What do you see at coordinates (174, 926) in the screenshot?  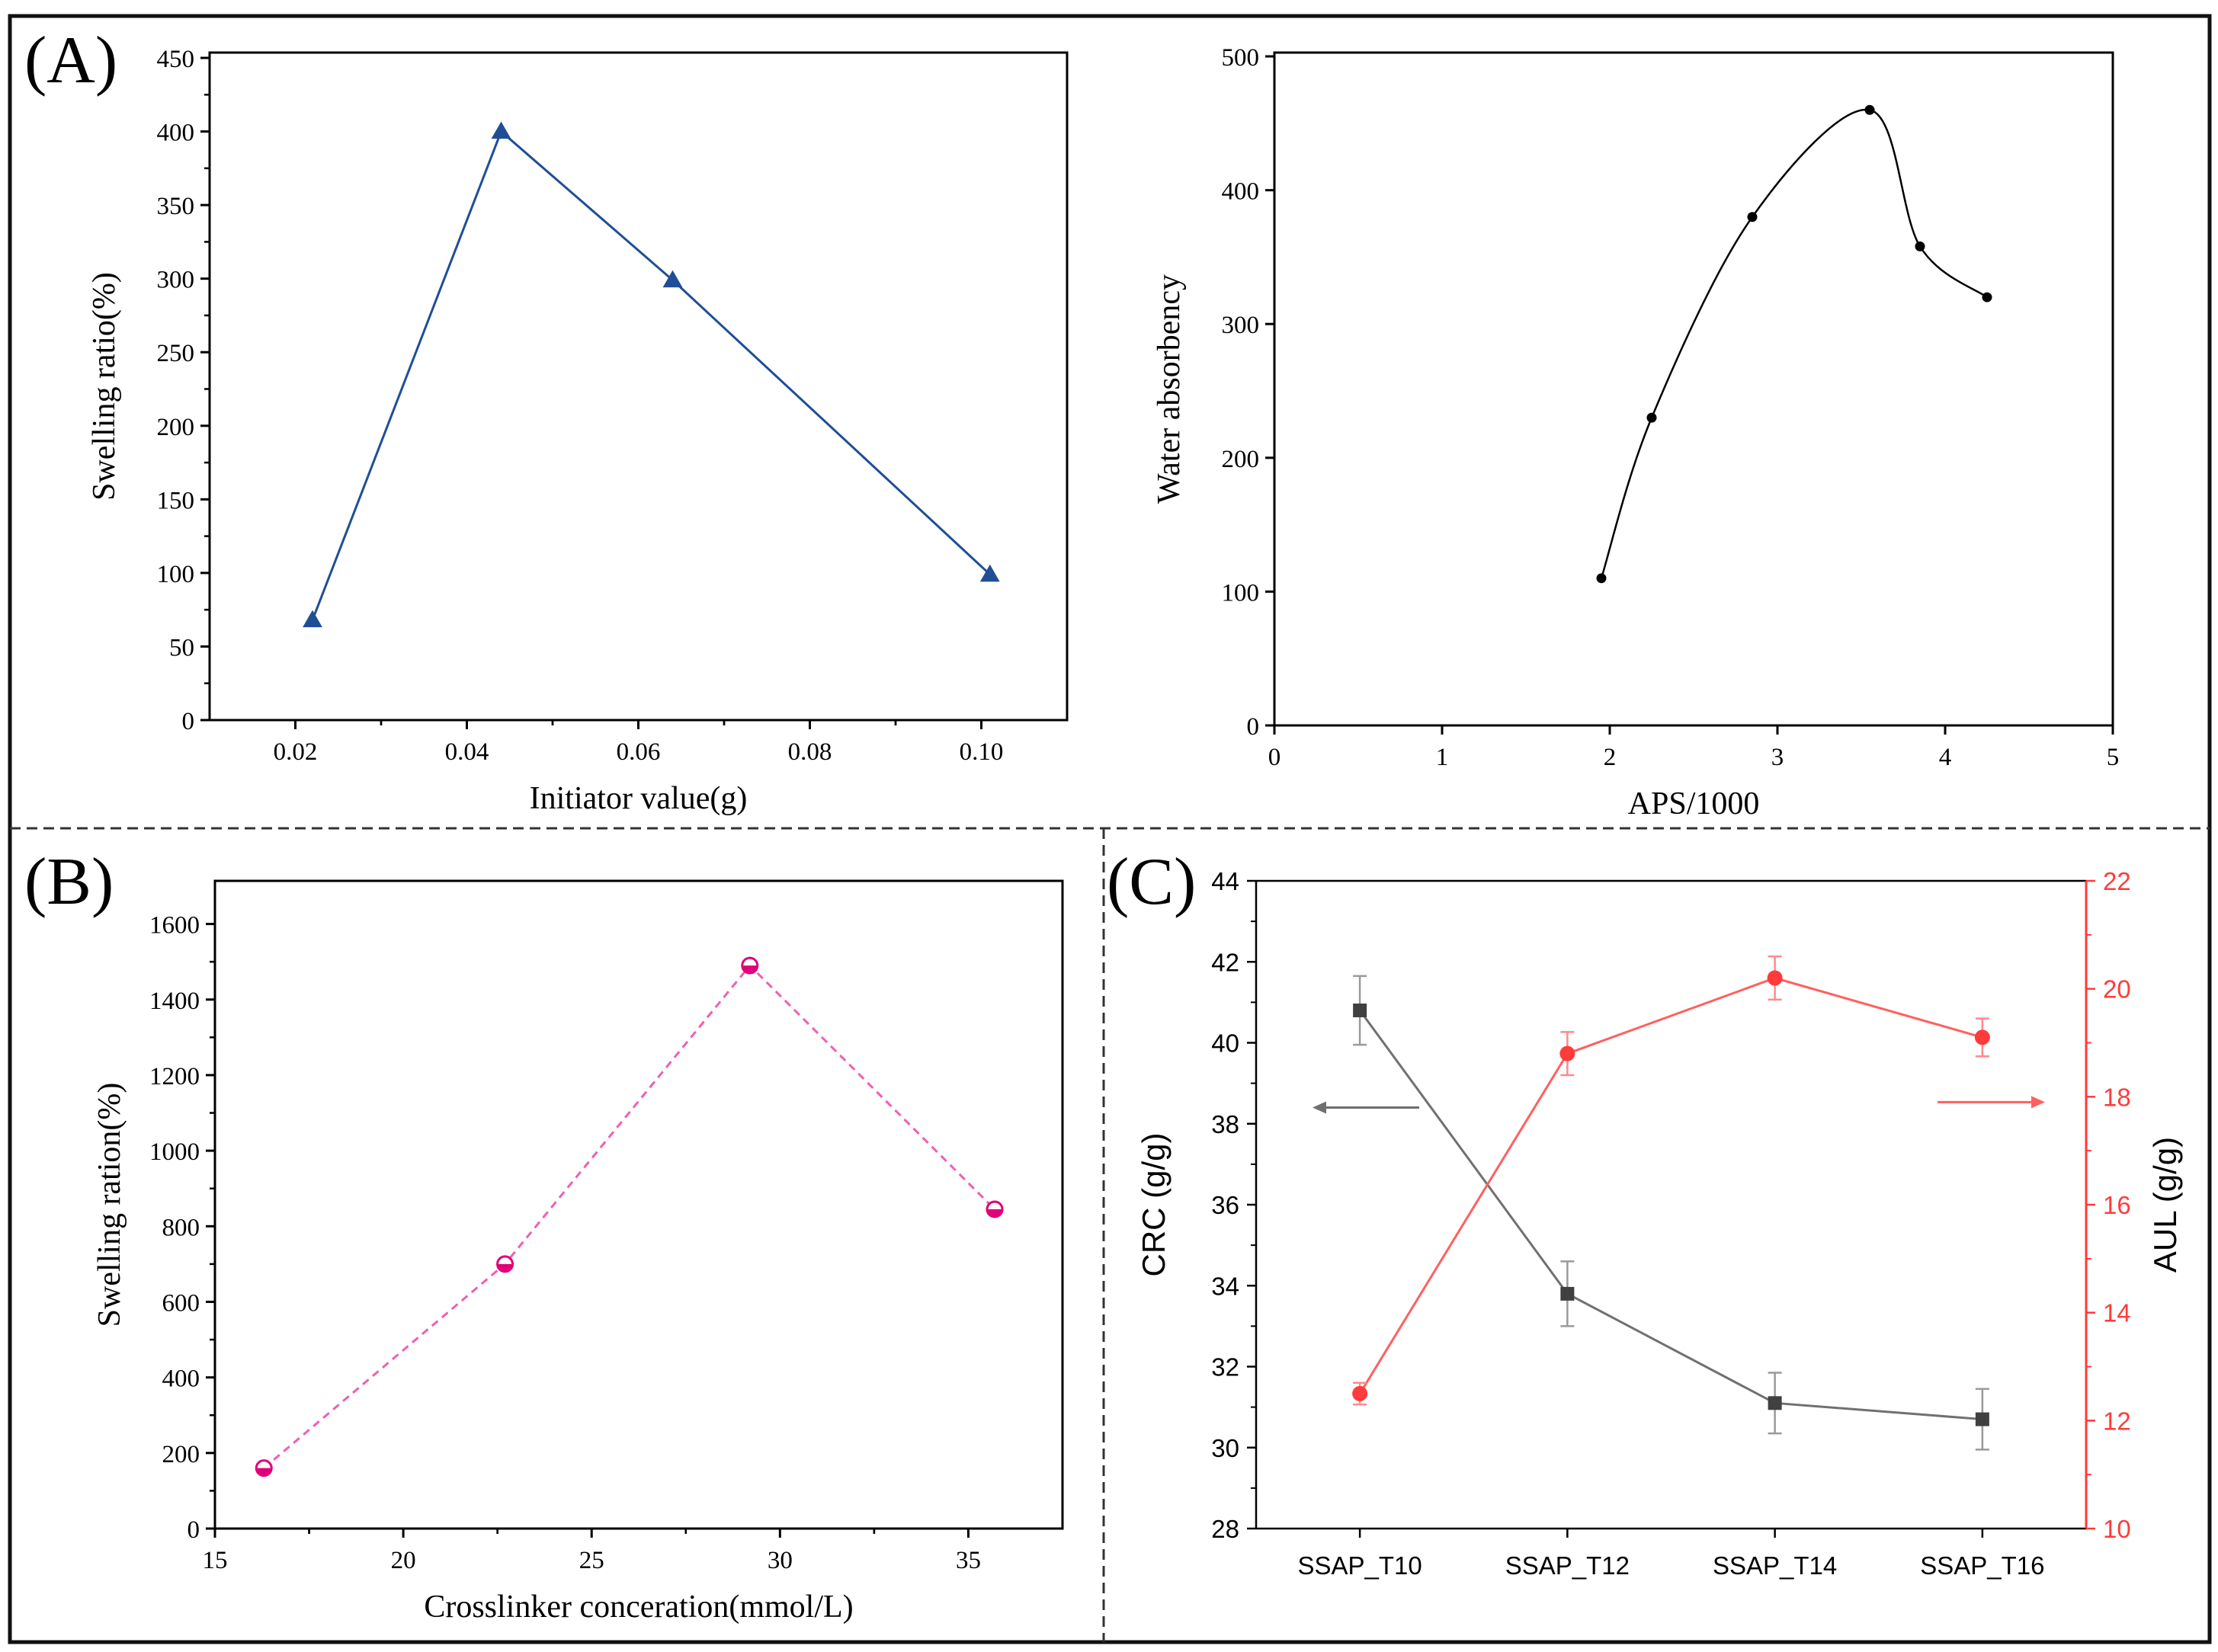 I see `y-tick-label: 1600` at bounding box center [174, 926].